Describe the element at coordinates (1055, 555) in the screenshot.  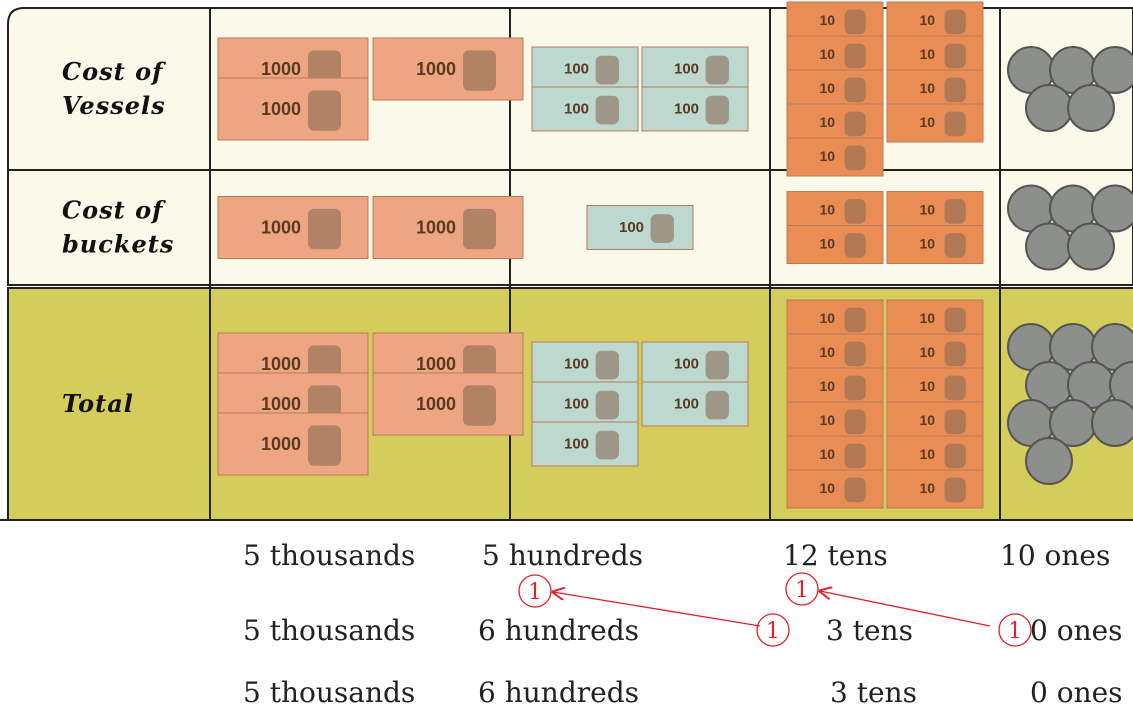
I see `place-value-text: 10 ones` at that location.